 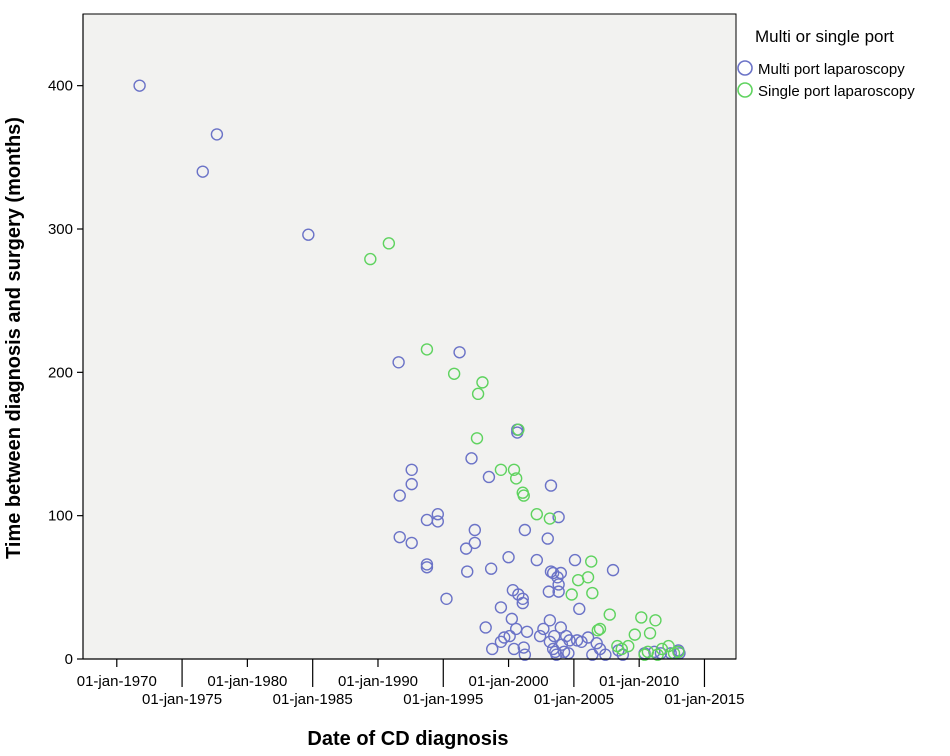 I want to click on y-tick-label: 300, so click(x=60, y=229).